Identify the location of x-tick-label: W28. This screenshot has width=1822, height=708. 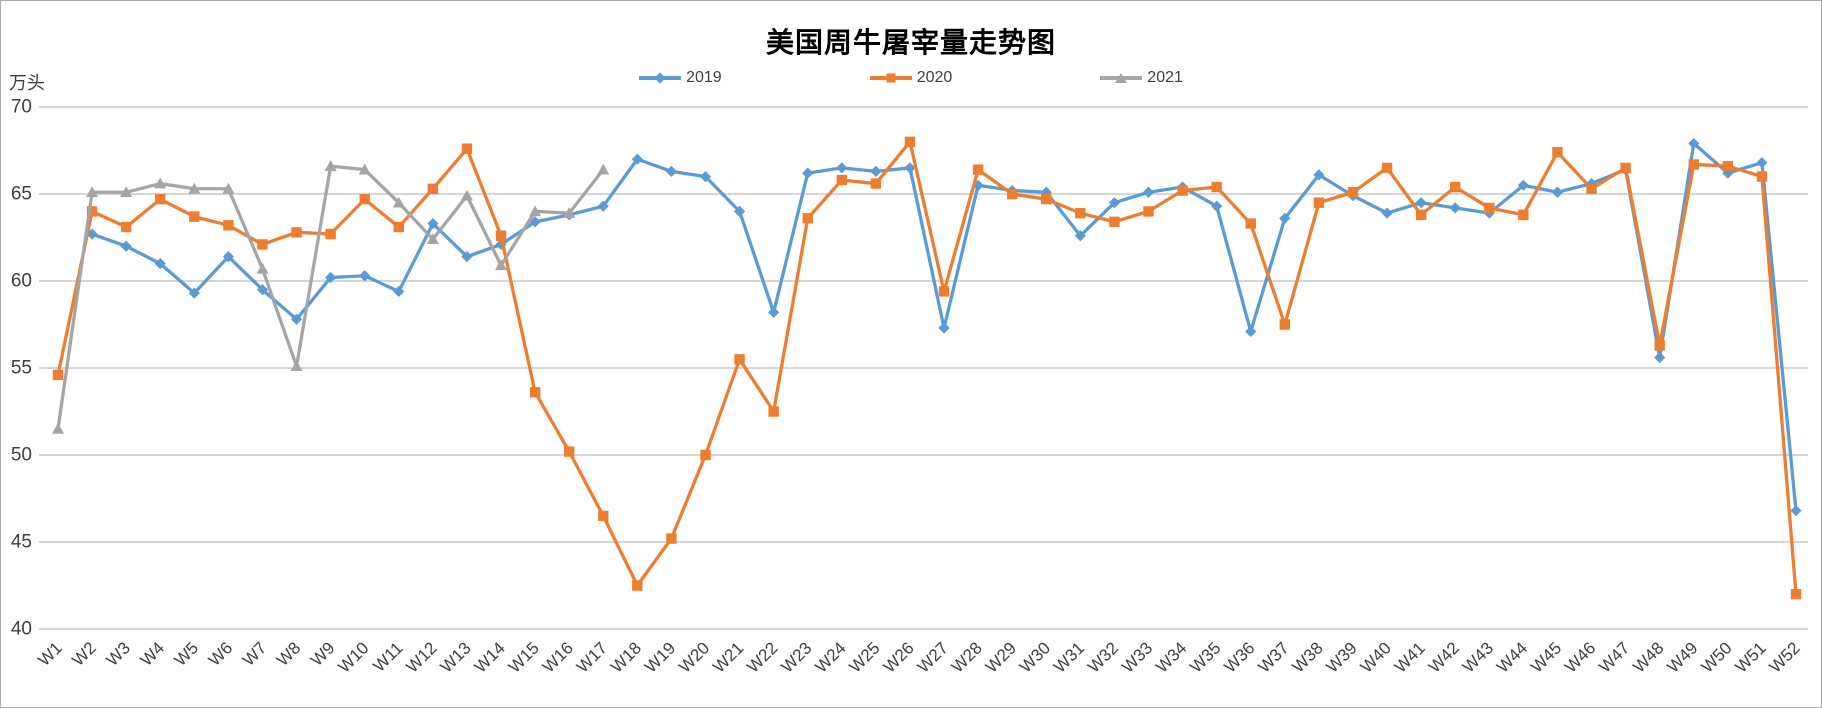
(967, 657).